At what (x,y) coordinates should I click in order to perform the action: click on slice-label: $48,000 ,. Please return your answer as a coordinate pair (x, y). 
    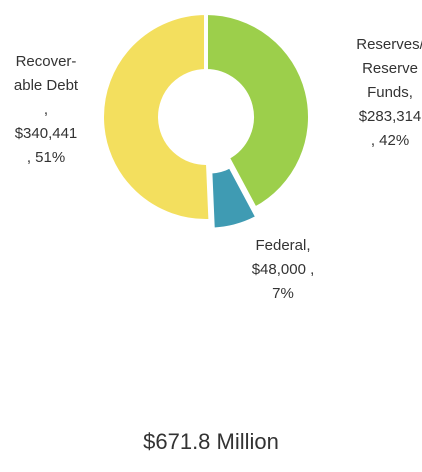
    Looking at the image, I should click on (283, 269).